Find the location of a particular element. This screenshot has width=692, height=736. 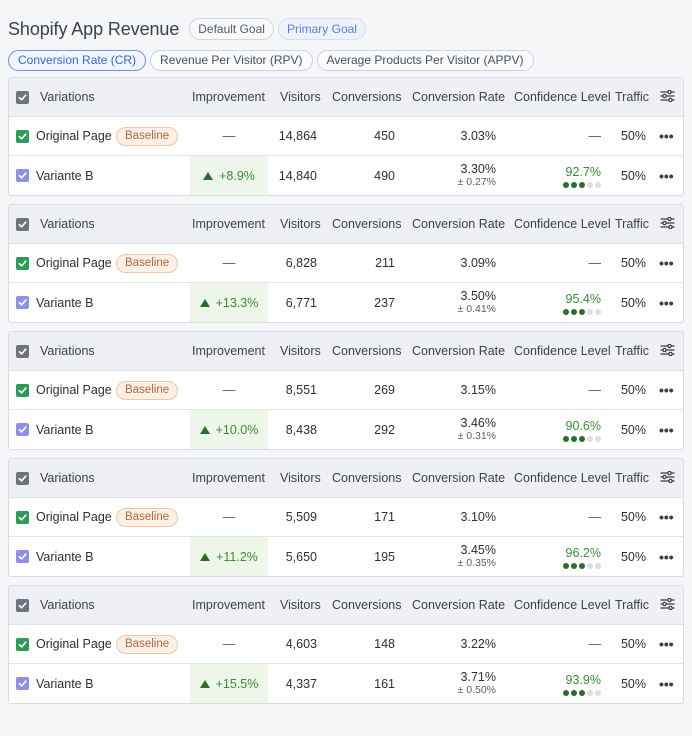

conversion-rate-cell: 3.46% ± 0.31% is located at coordinates (466, 429).